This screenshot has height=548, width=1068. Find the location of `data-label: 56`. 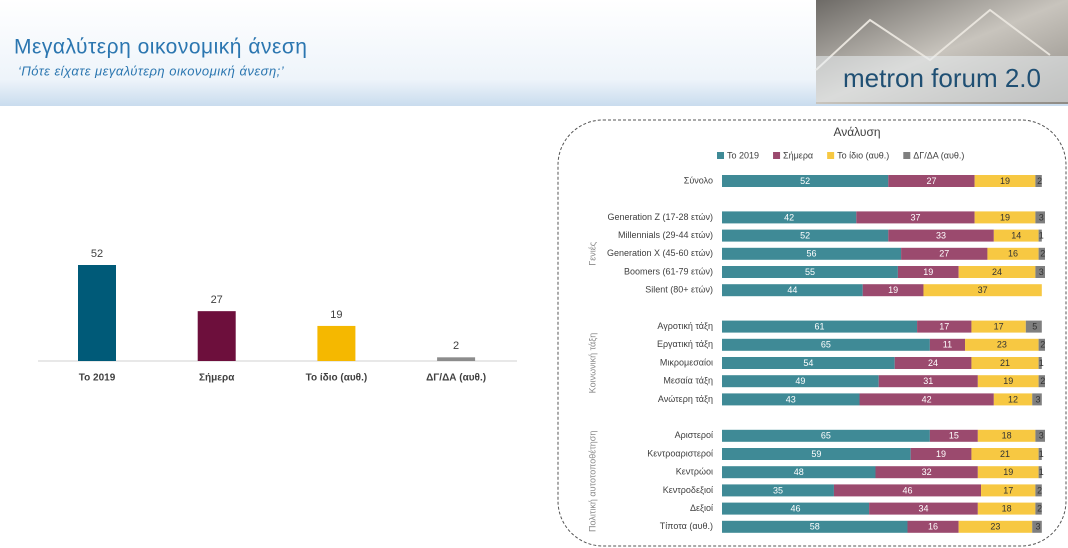

data-label: 56 is located at coordinates (812, 254).